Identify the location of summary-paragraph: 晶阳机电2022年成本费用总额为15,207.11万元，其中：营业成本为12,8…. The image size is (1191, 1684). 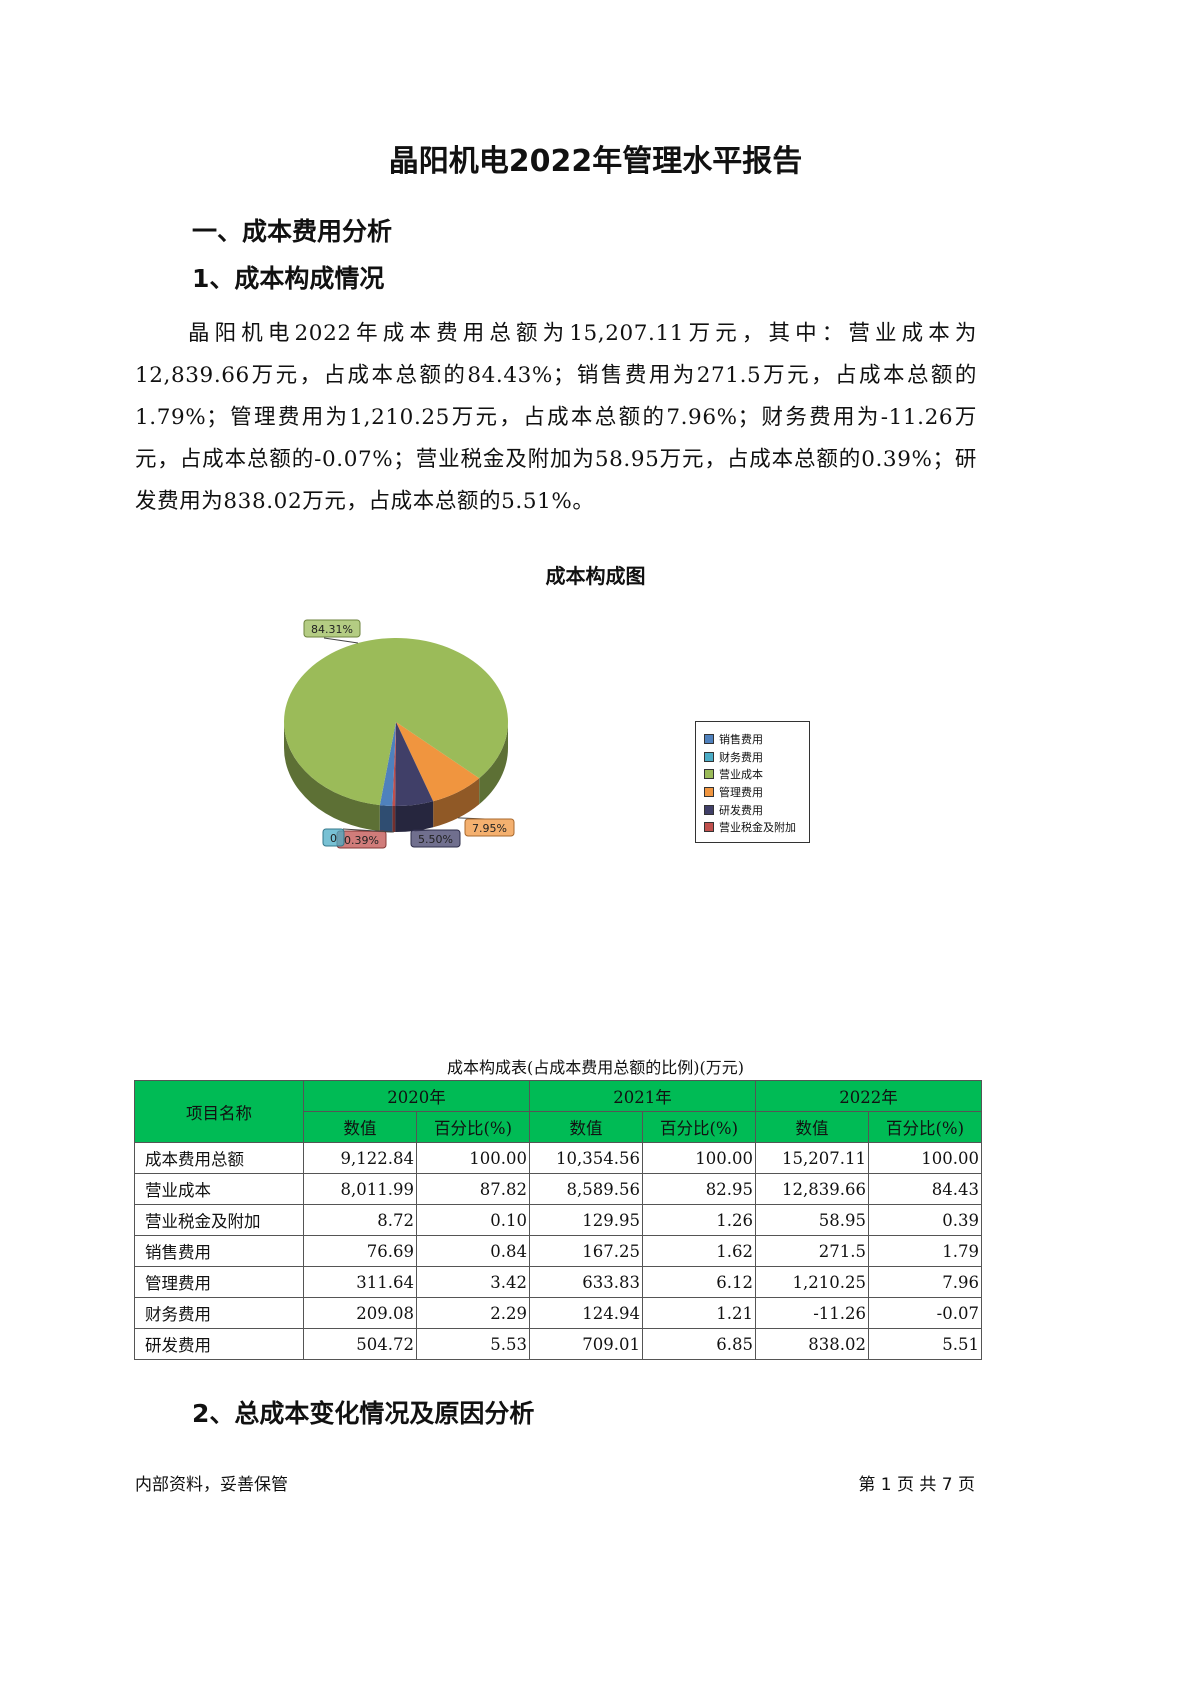
(556, 417).